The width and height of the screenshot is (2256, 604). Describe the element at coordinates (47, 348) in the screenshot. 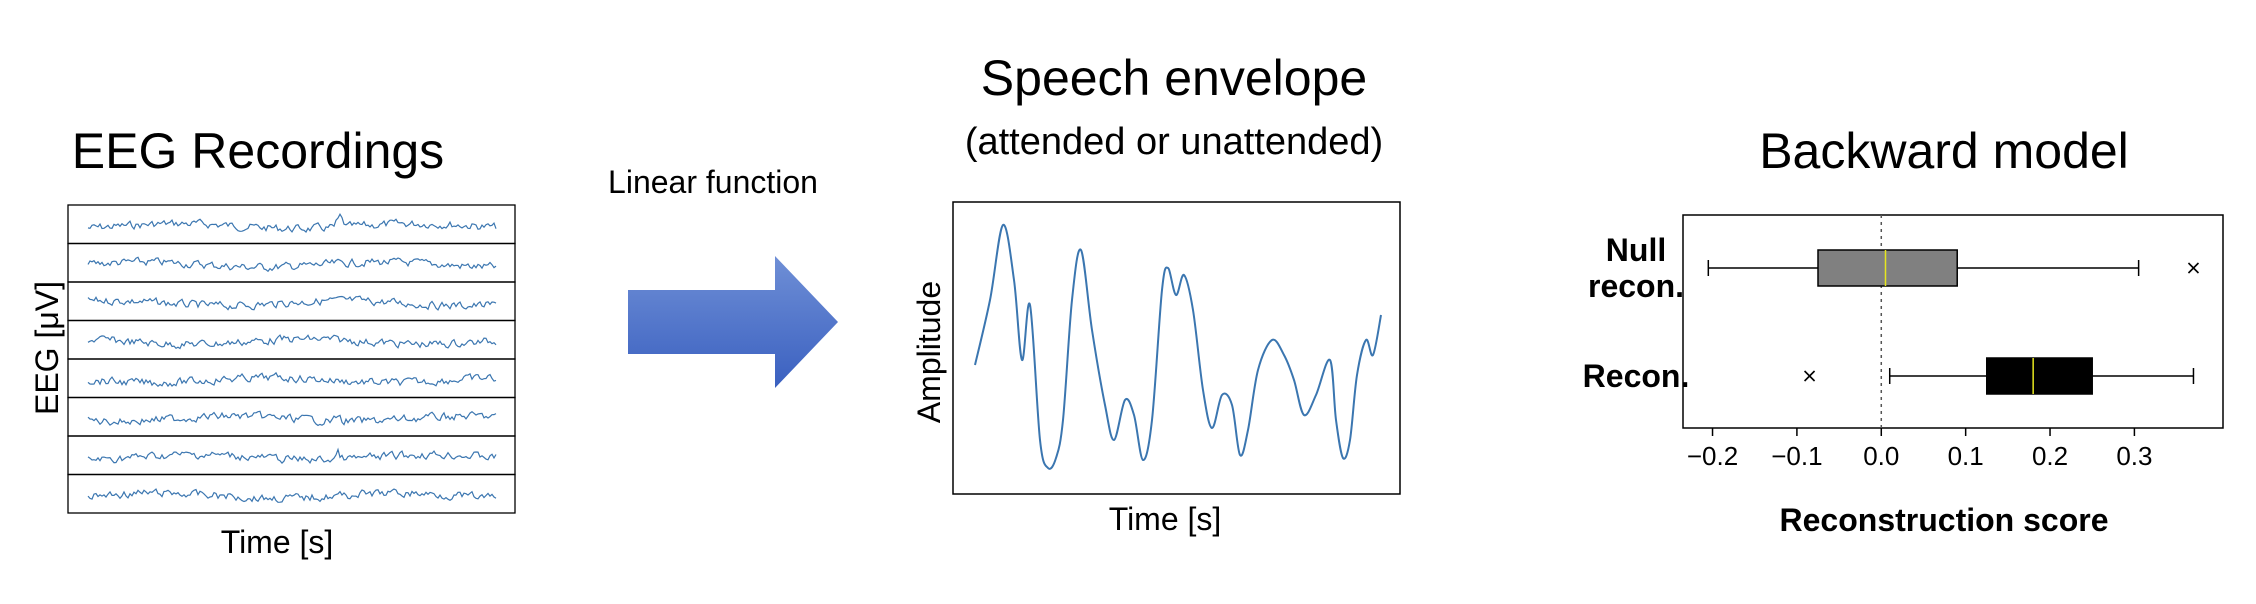

I see `eeg-y-label: EEG [μV]` at that location.